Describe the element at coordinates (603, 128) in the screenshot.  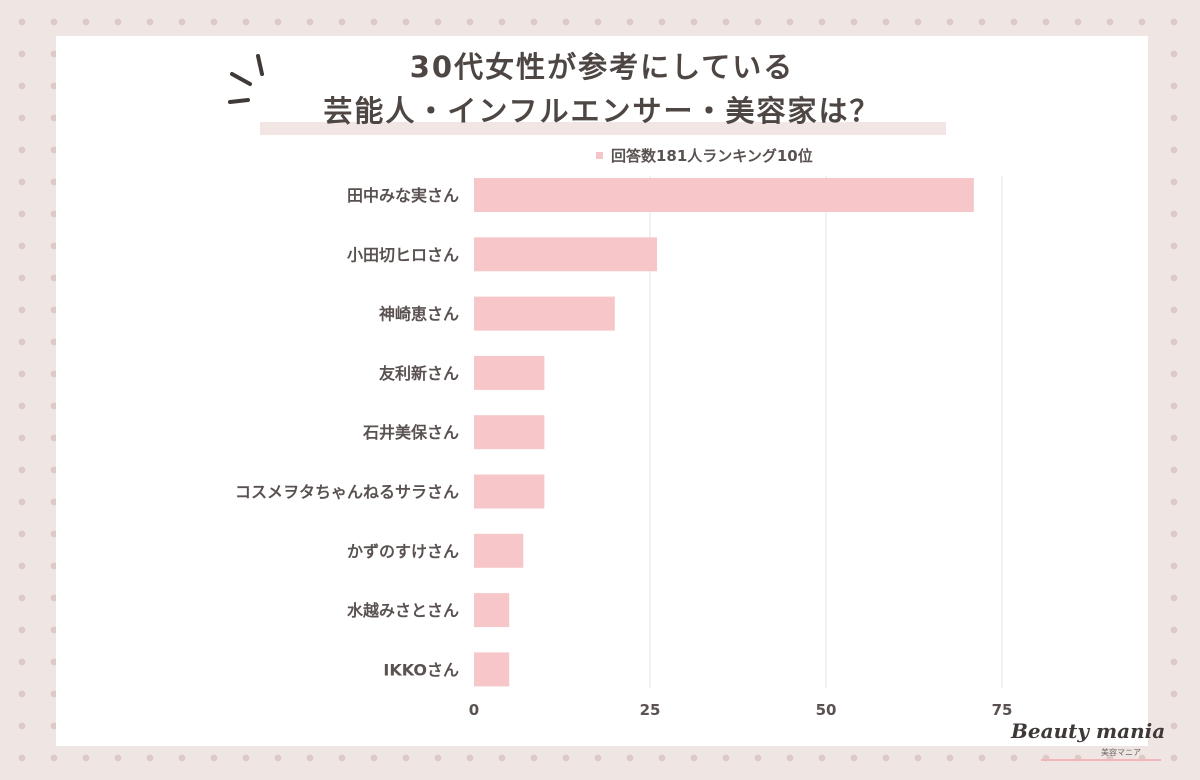
I see `title-underline-highlight` at that location.